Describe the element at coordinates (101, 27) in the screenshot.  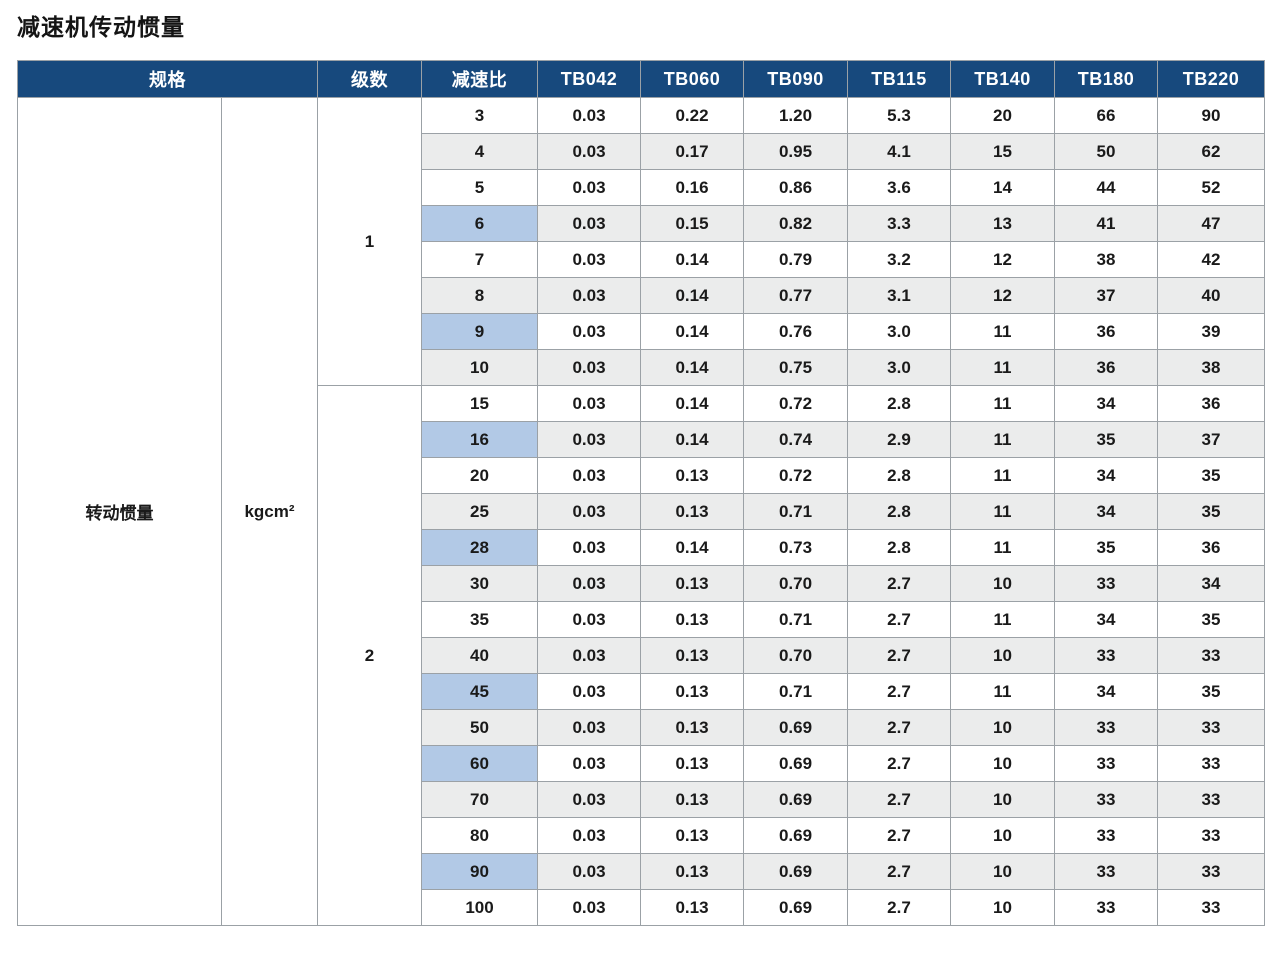
I see `page-title: 减速机传动惯量` at that location.